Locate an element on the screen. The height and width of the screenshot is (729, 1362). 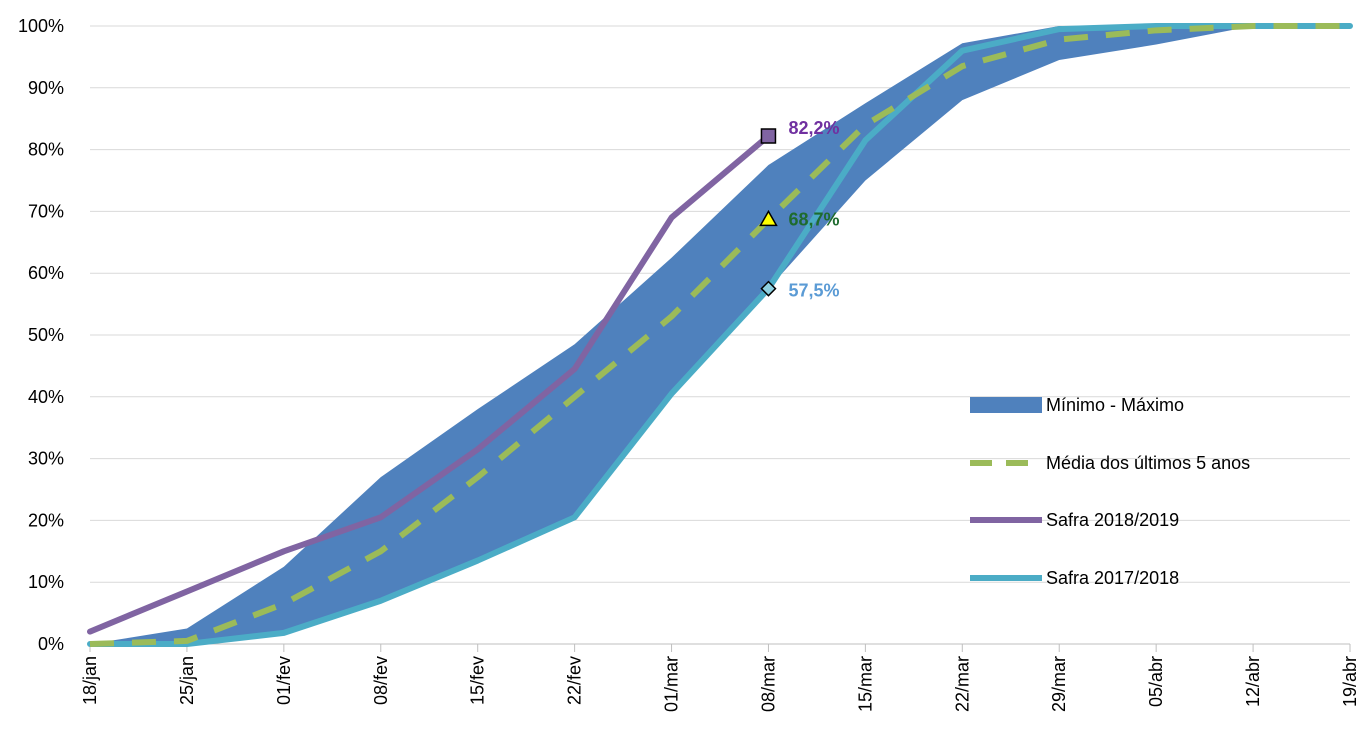
annotation-label: 57,5% is located at coordinates (813, 291).